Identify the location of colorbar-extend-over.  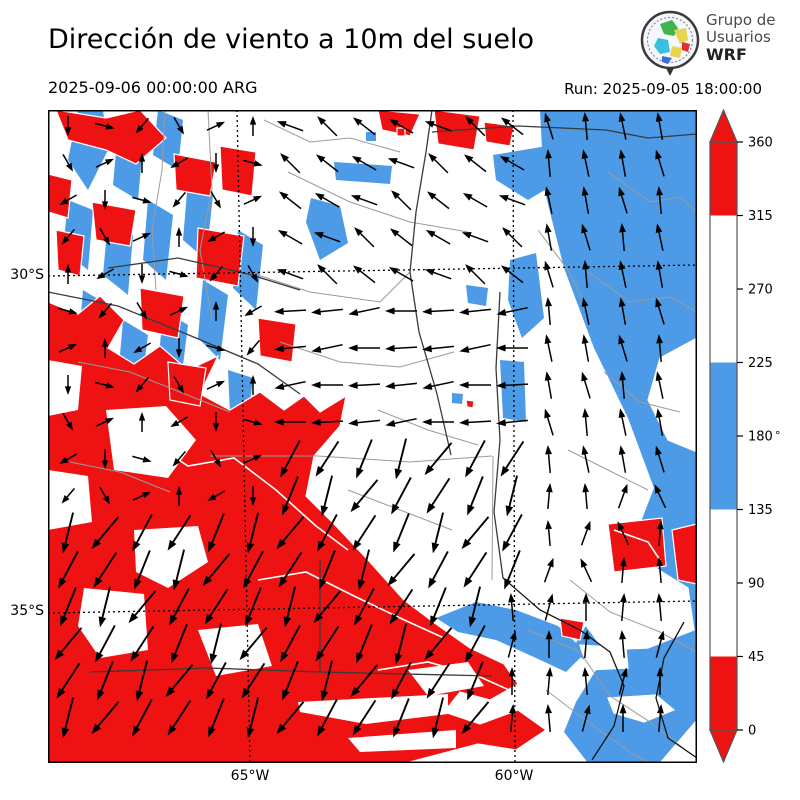
(723, 125).